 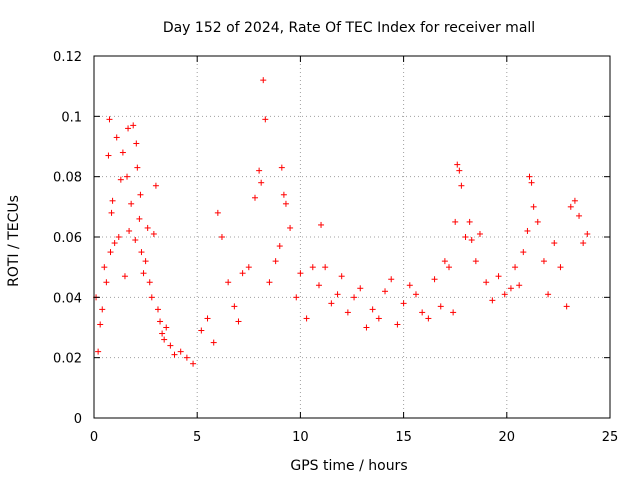 What do you see at coordinates (14, 241) in the screenshot?
I see `y-axis-label: ROTI / TECUs` at bounding box center [14, 241].